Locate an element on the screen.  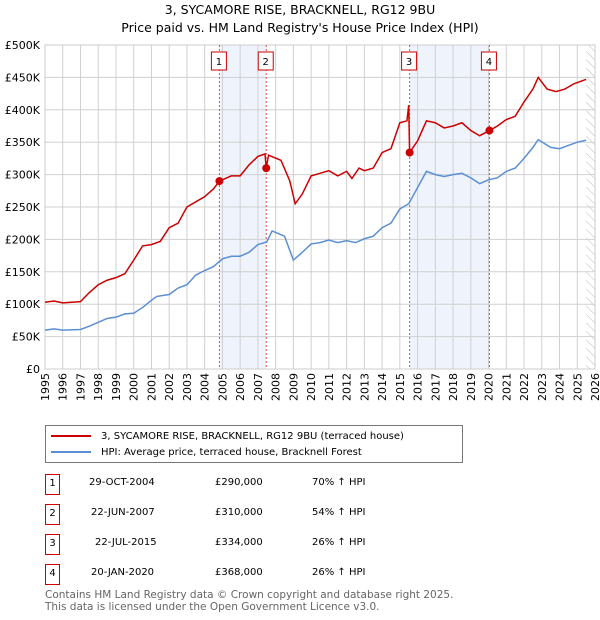
sale-row: 4 20-JAN-2020 £368,000 26% ↑ HPI is located at coordinates (245, 574).